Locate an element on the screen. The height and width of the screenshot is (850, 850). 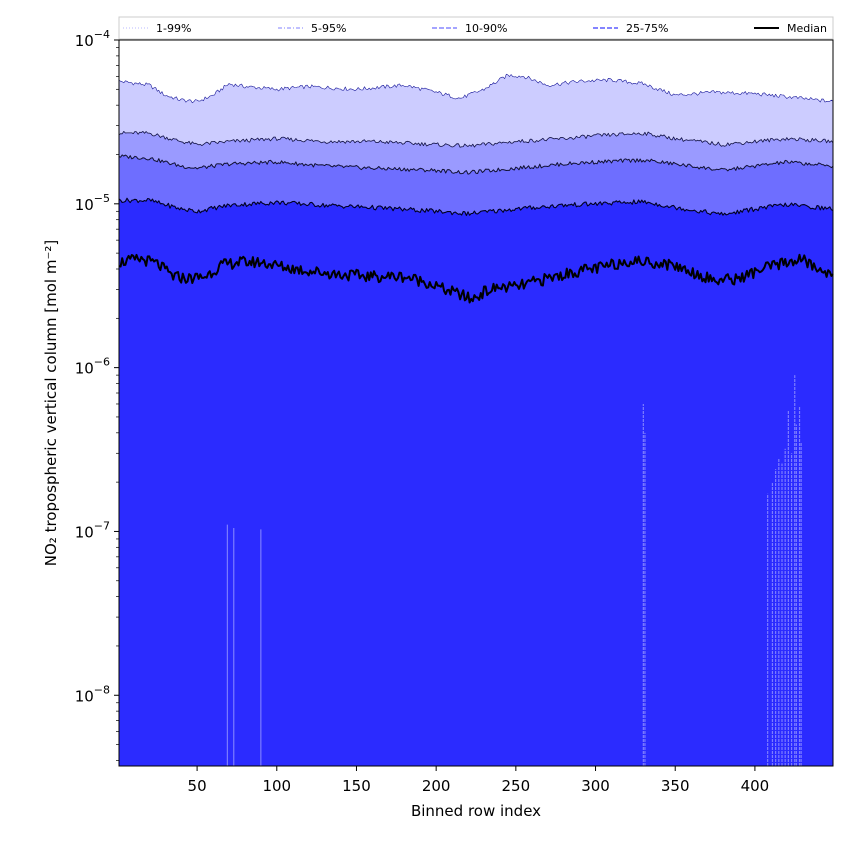
legend-box is located at coordinates (476, 28).